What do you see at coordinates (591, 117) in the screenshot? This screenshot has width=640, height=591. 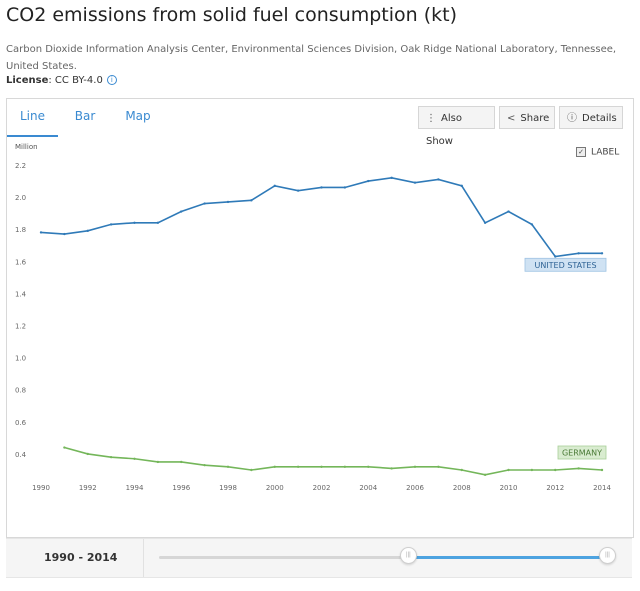 I see `details-button: ⓘ Details` at bounding box center [591, 117].